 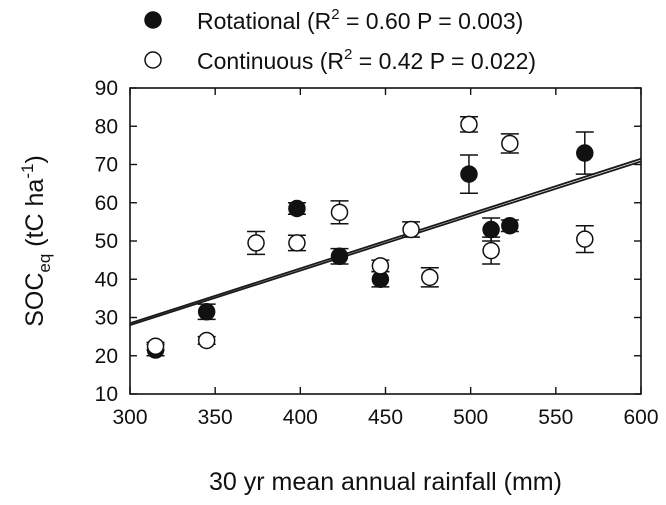 What do you see at coordinates (385, 482) in the screenshot?
I see `x-axis-title: 30 yr mean annual rainfall (mm)` at bounding box center [385, 482].